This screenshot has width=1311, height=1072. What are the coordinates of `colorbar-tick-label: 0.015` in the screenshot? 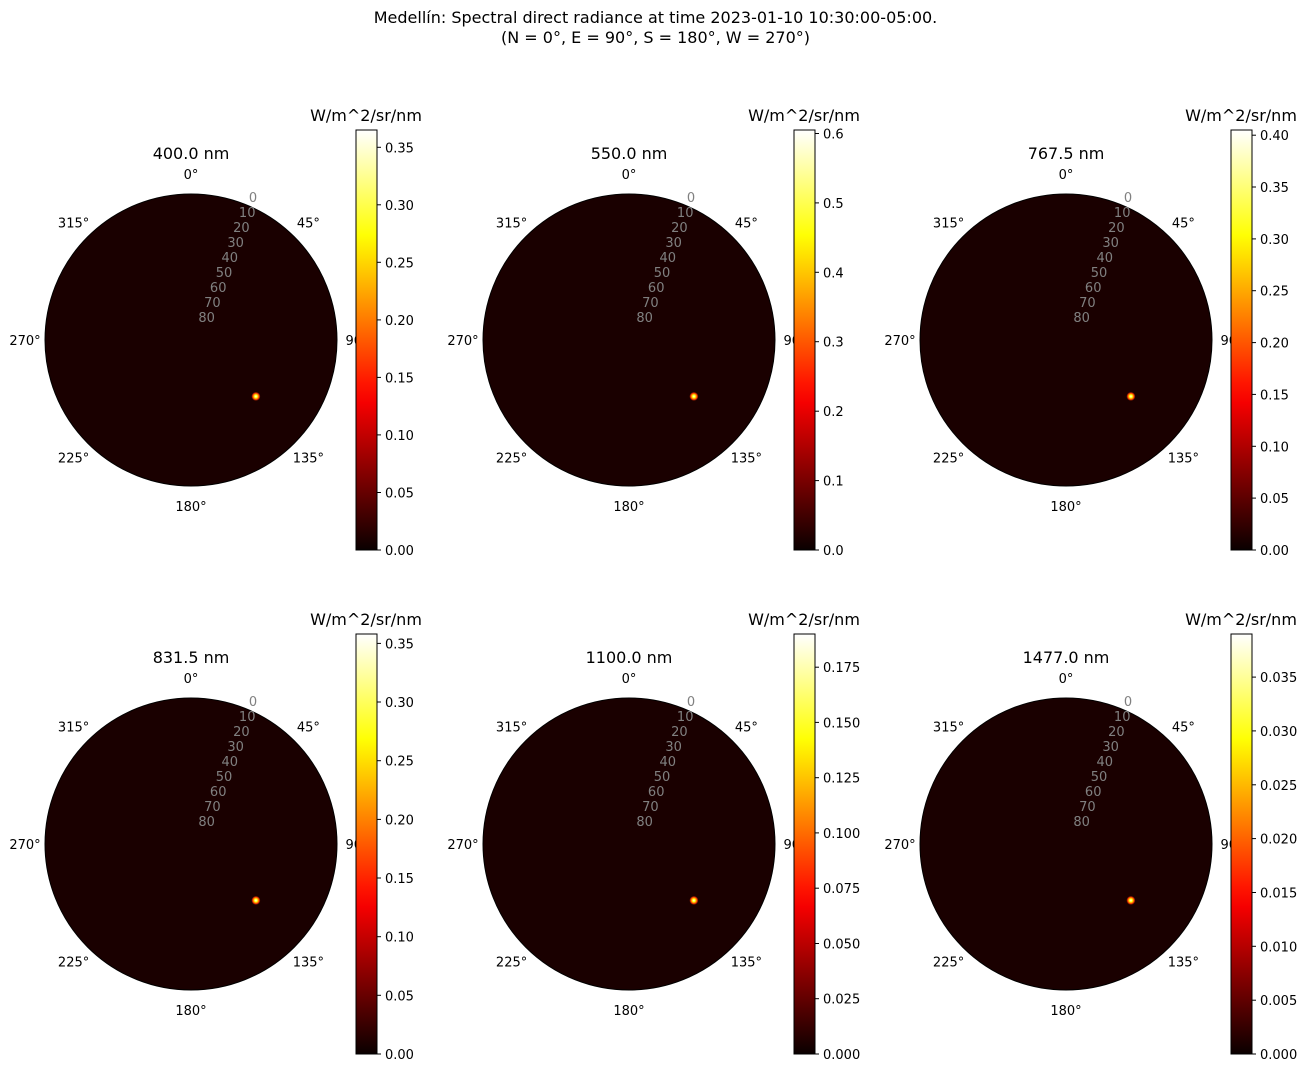 It's located at (1278, 894).